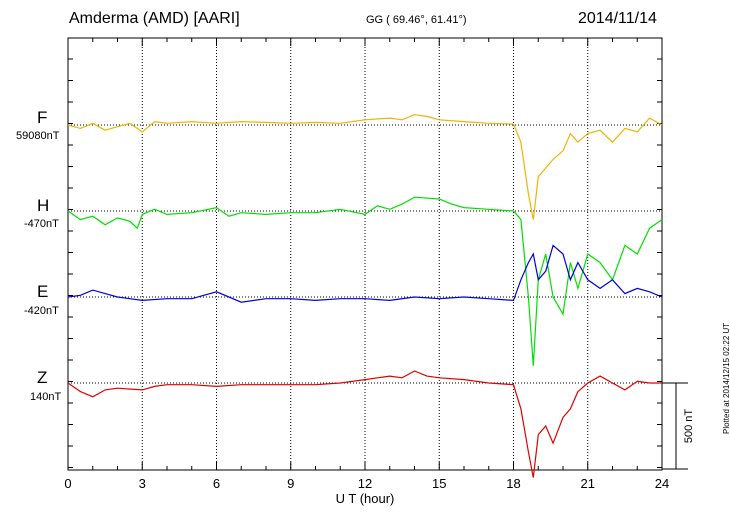 The width and height of the screenshot is (730, 520). I want to click on x-tick-label-18: 18, so click(513, 483).